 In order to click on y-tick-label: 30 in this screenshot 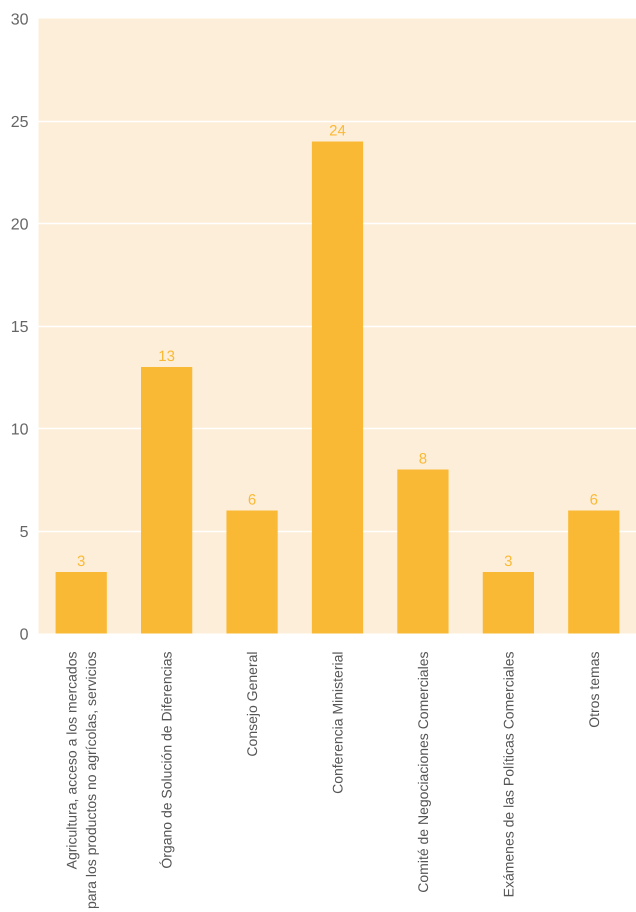, I will do `click(19, 20)`.